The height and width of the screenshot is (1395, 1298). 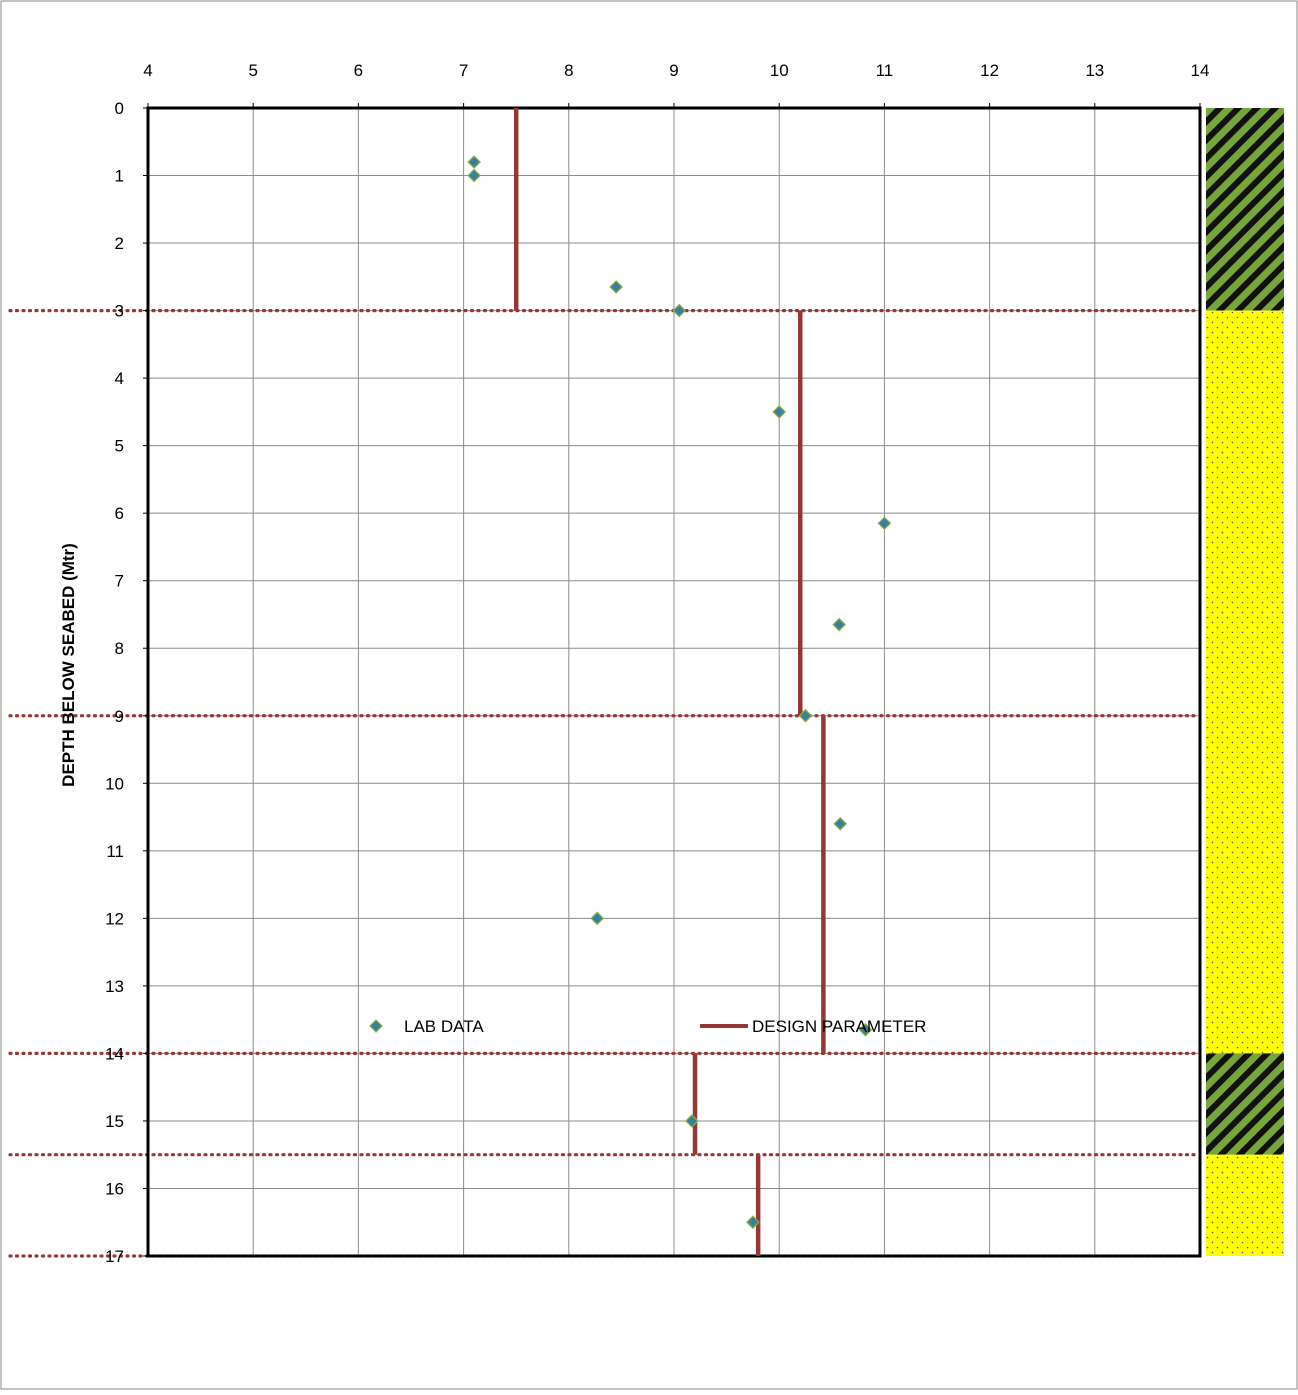 I want to click on legend-label-lab-data: LAB DATA, so click(x=444, y=1026).